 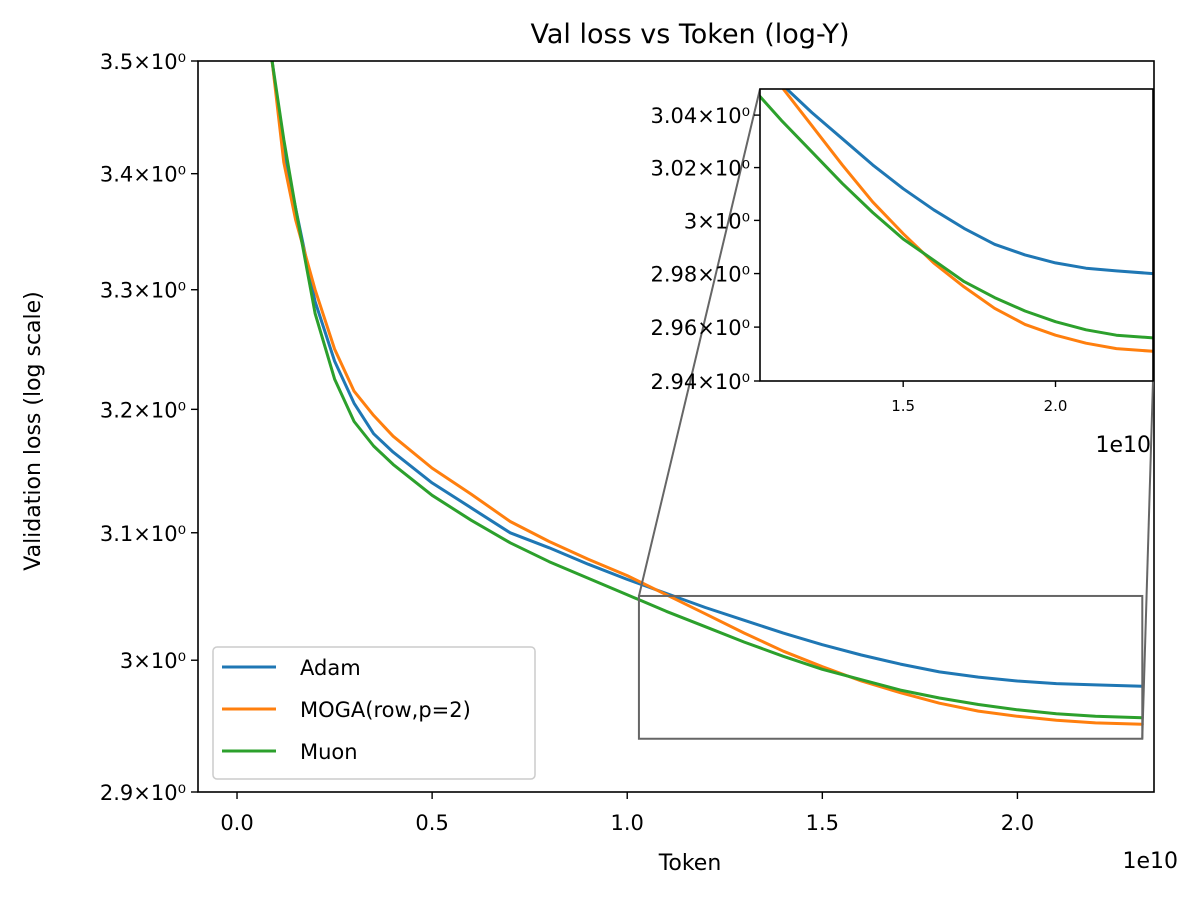 What do you see at coordinates (1017, 823) in the screenshot?
I see `x-tick-label: 2.0` at bounding box center [1017, 823].